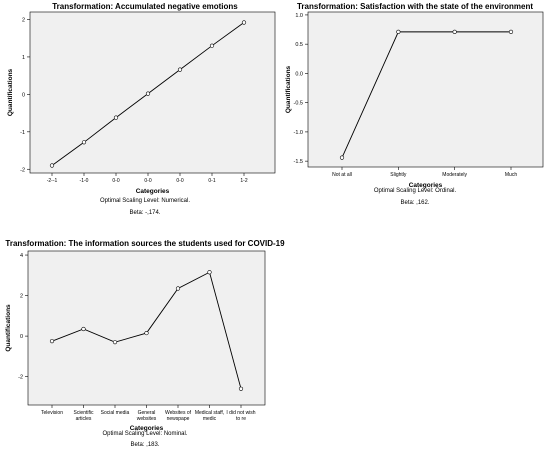  Describe the element at coordinates (211, 181) in the screenshot. I see `x-tick-label: 0-1` at that location.